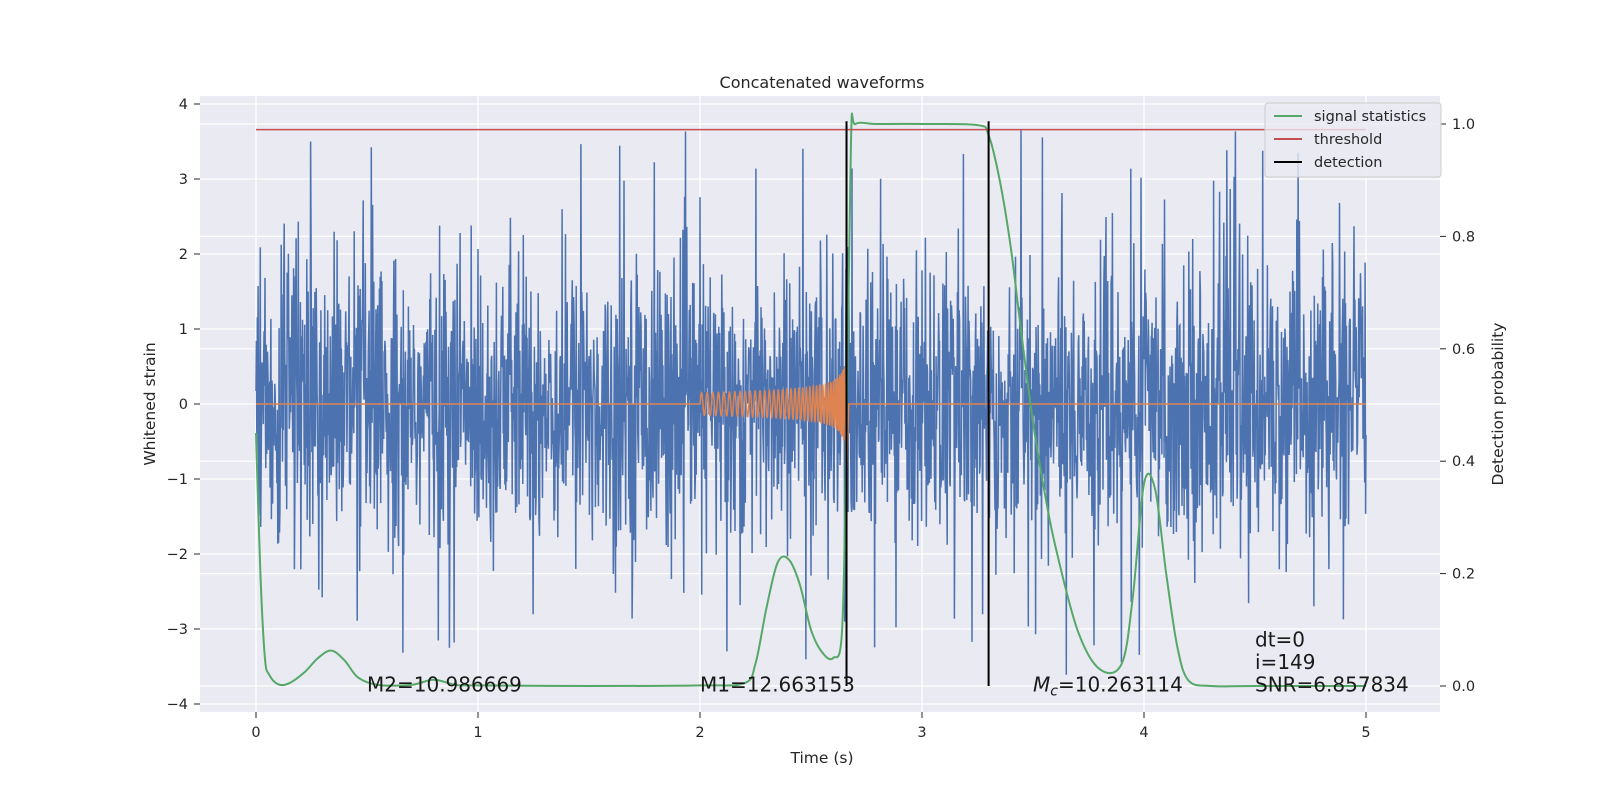 The height and width of the screenshot is (800, 1600). I want to click on y-axis-left-ticks: 4 3 2 1 0 −1 −2 −3 −4, so click(183, 405).